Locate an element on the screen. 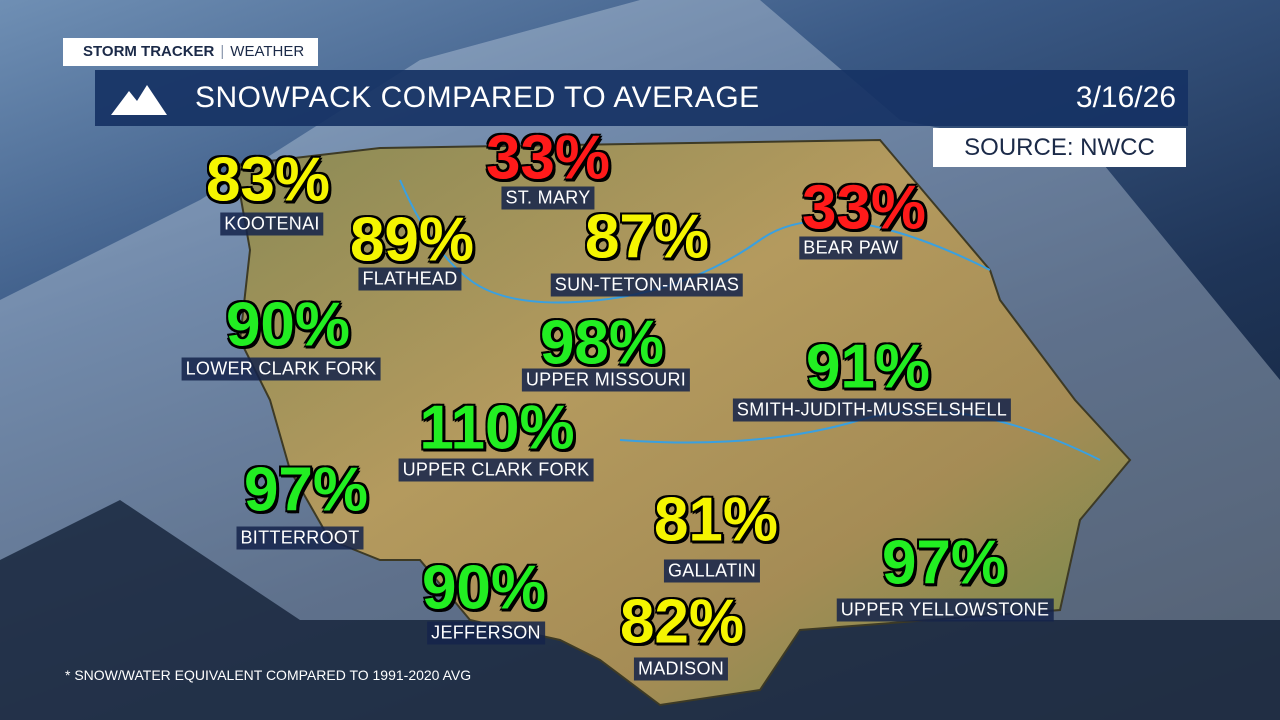 This screenshot has height=720, width=1280. region-name: BITTERROOT is located at coordinates (300, 538).